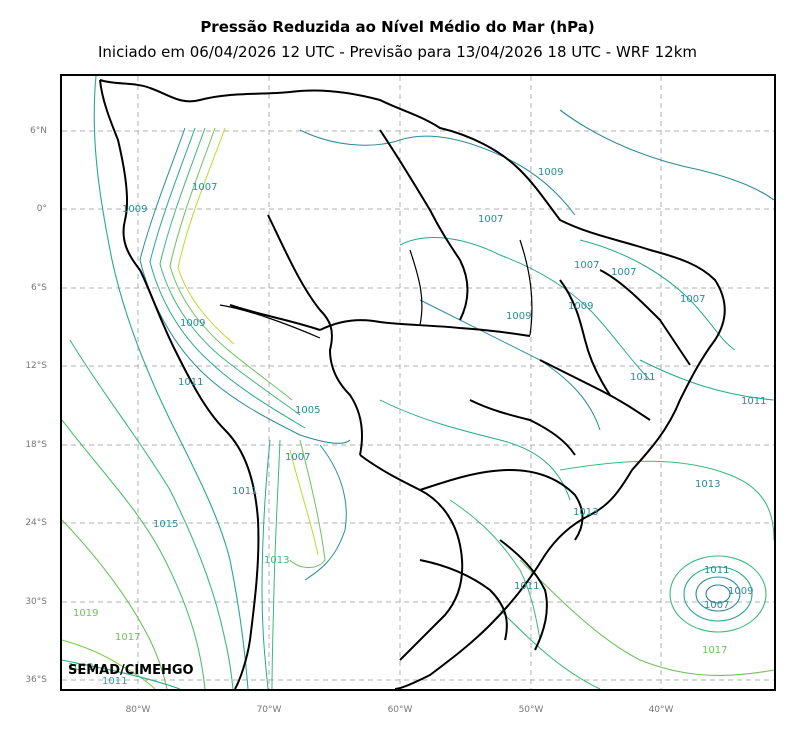  What do you see at coordinates (115, 604) in the screenshot?
I see `isobar-1017-pacific` at bounding box center [115, 604].